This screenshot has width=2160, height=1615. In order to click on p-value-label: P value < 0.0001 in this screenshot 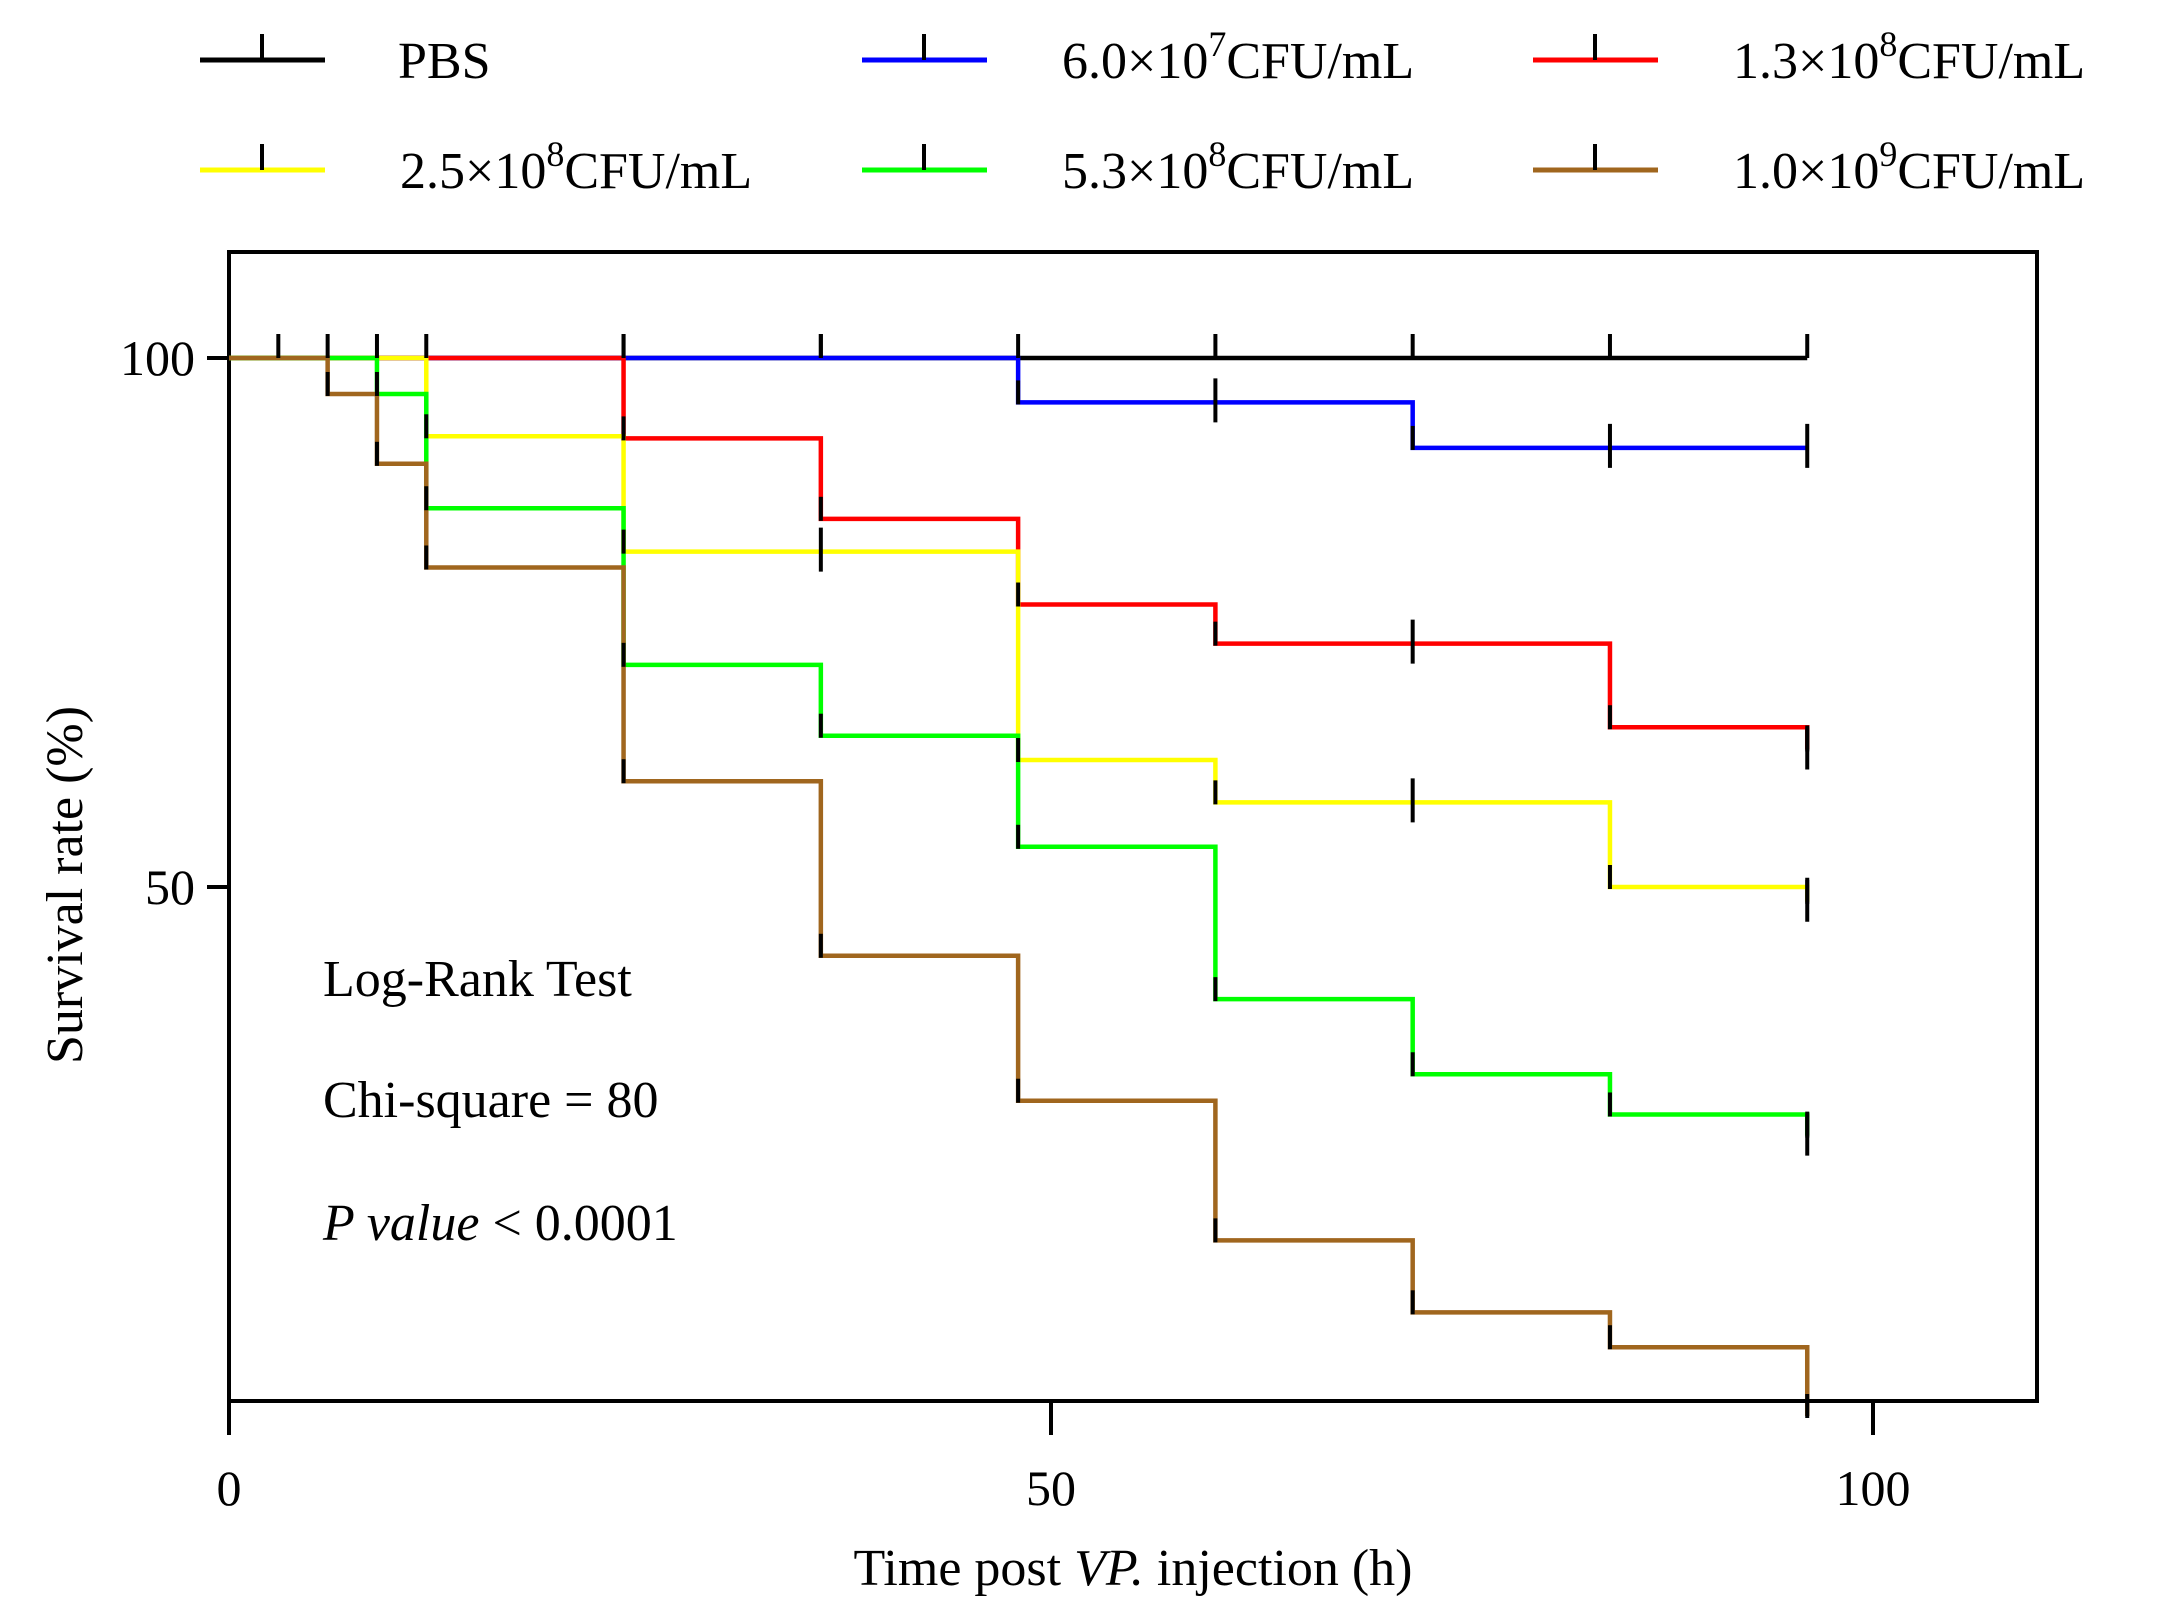, I will do `click(500, 1223)`.